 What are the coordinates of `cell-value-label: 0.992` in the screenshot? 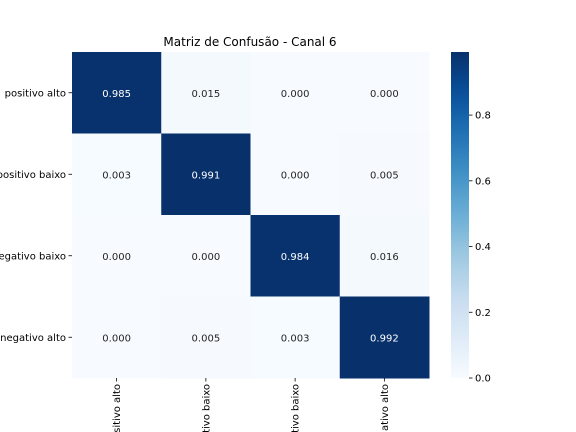 It's located at (384, 338).